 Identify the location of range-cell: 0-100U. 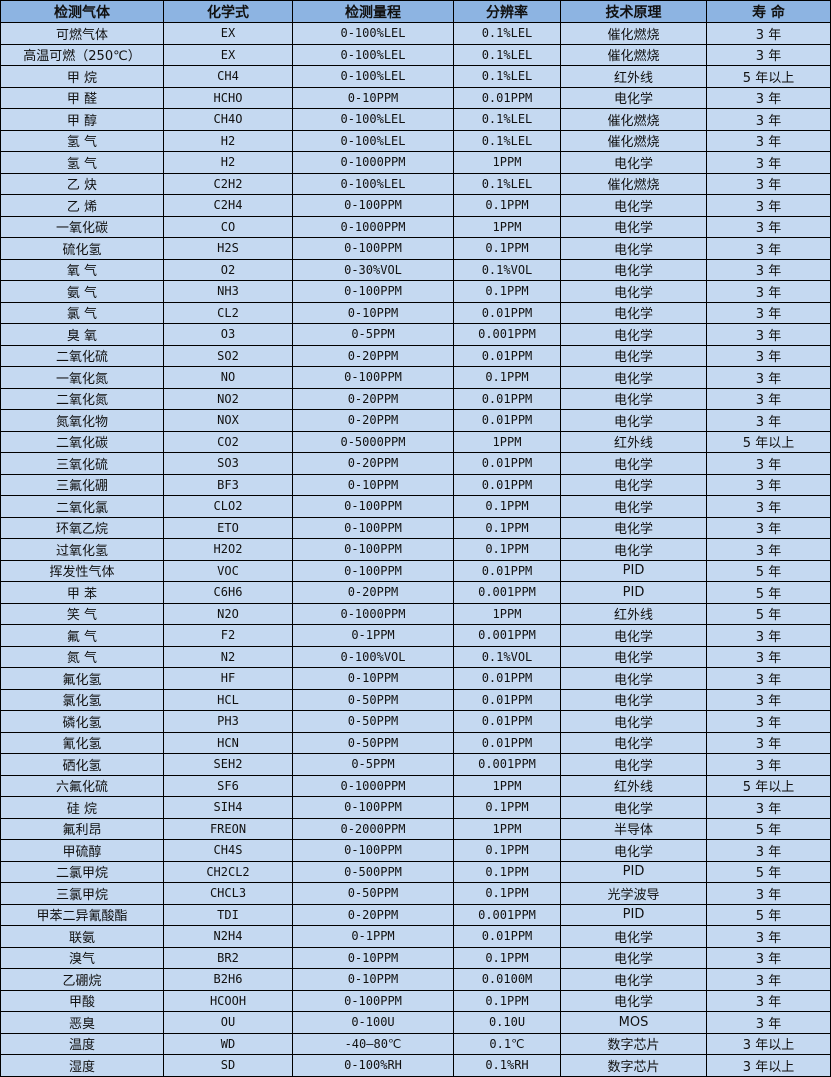
(373, 1022).